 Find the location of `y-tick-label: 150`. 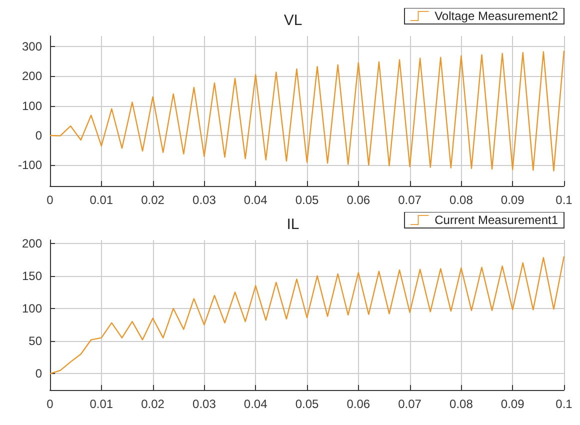

y-tick-label: 150 is located at coordinates (32, 275).